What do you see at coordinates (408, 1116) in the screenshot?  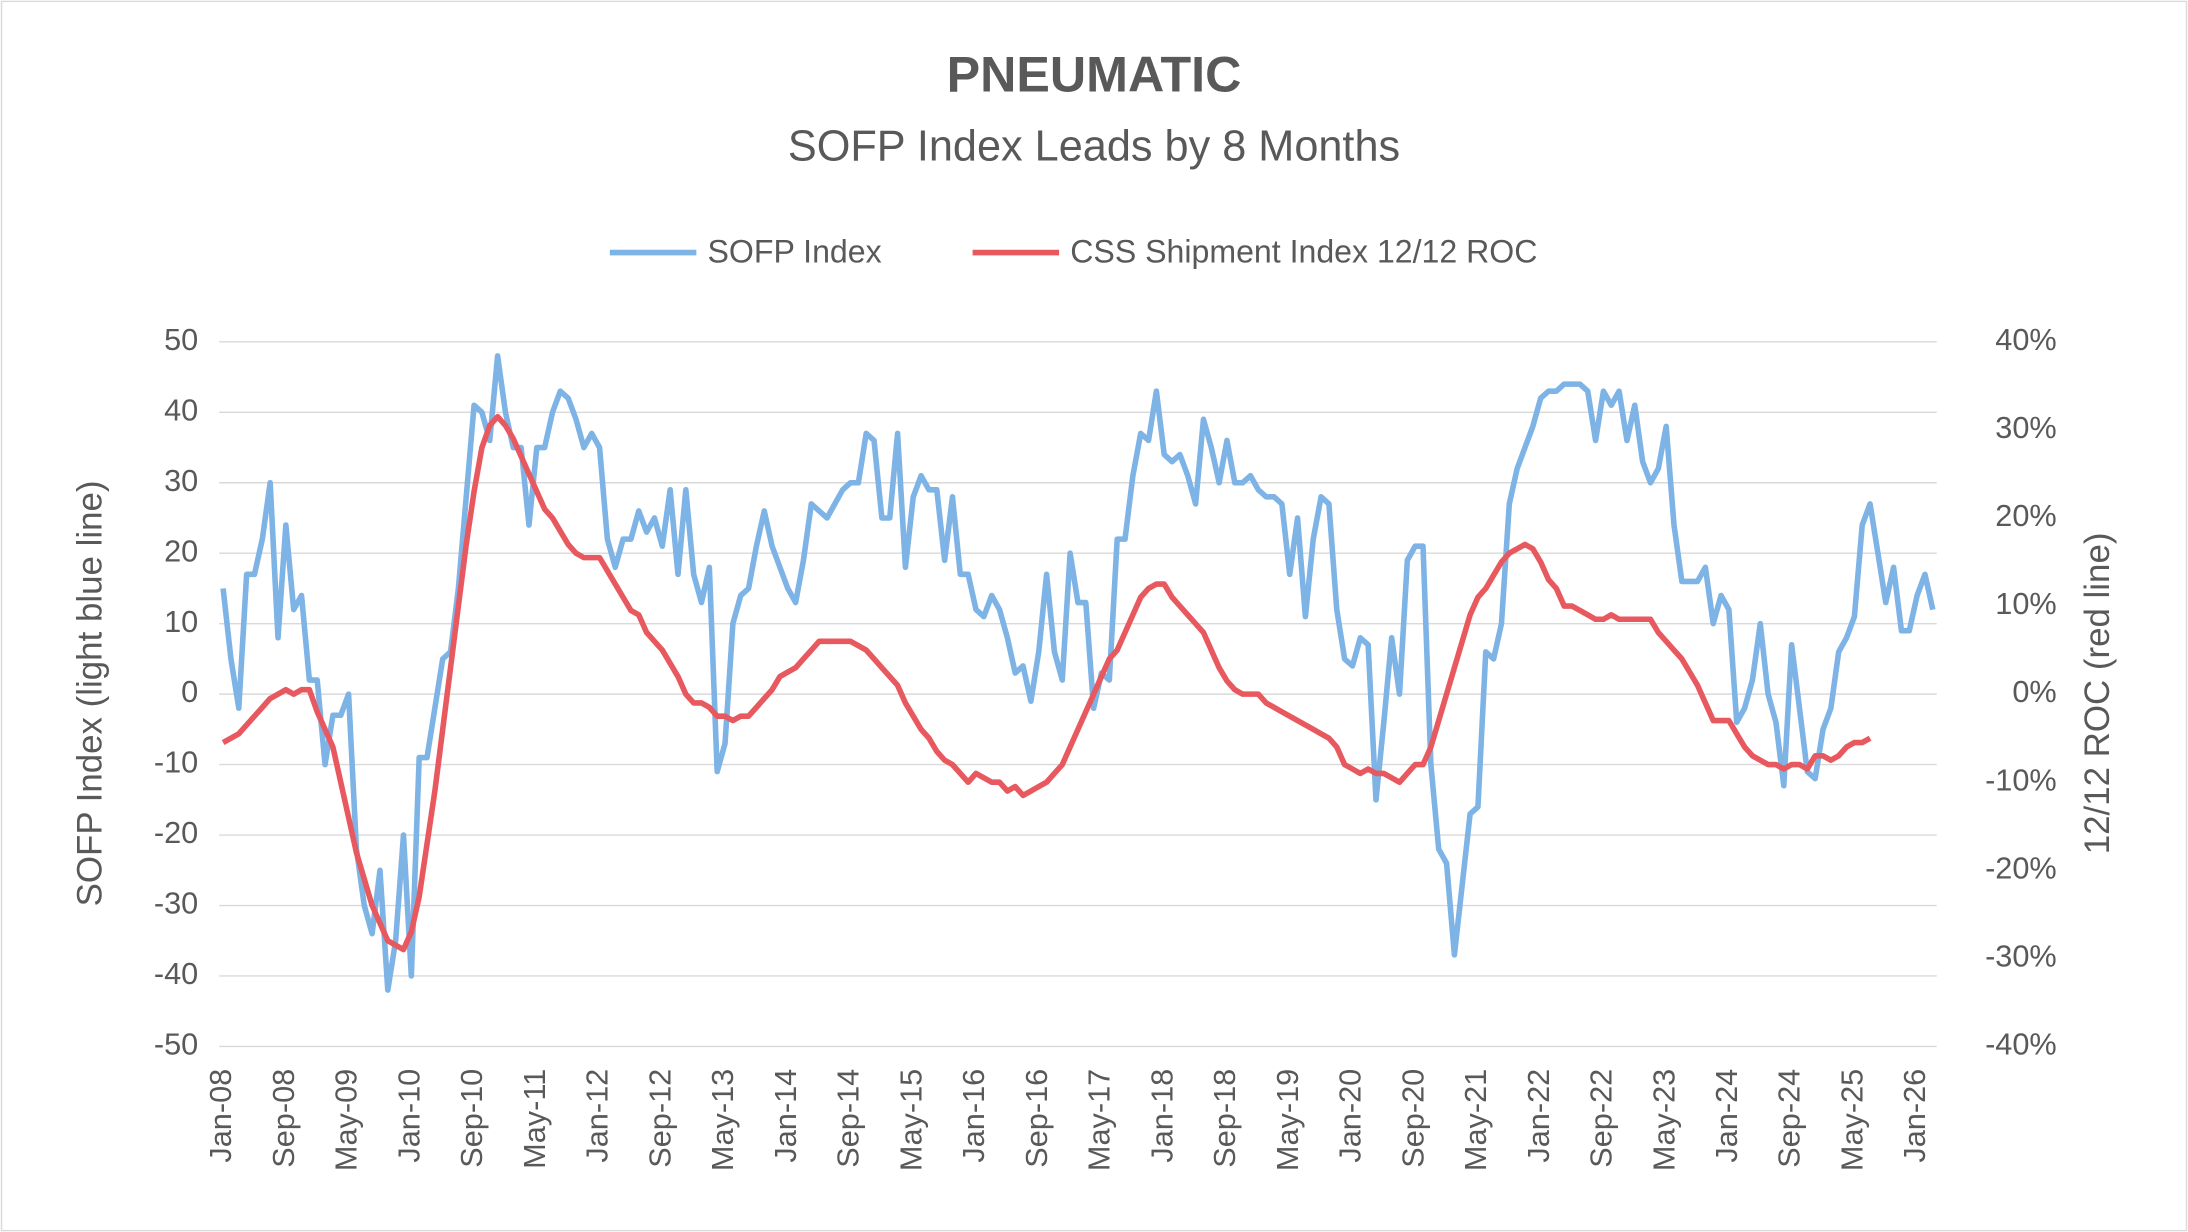 I see `x-tick-label: Jan-10` at bounding box center [408, 1116].